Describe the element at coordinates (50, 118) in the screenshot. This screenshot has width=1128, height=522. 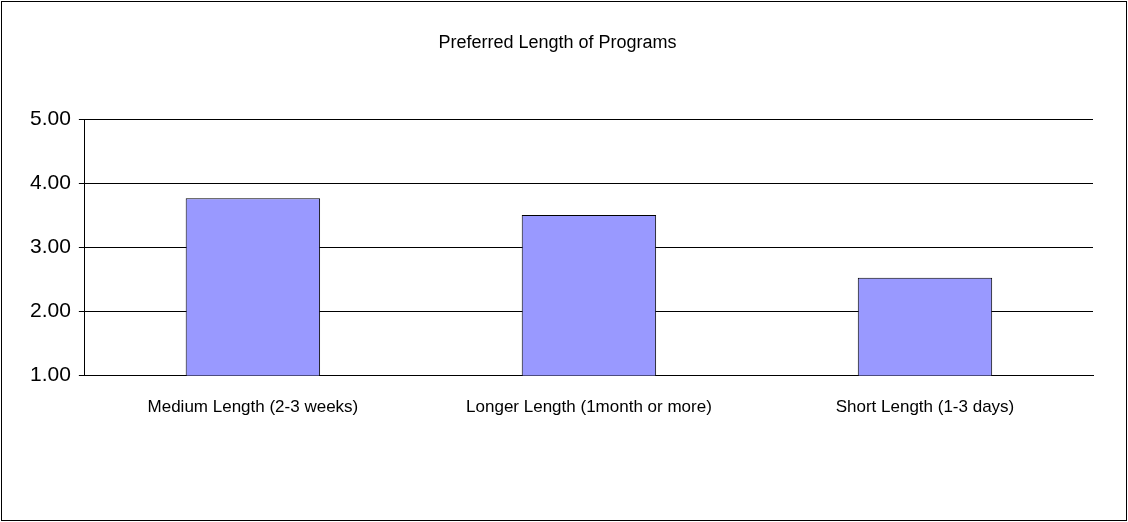
I see `y-tick-label: 5.00` at that location.